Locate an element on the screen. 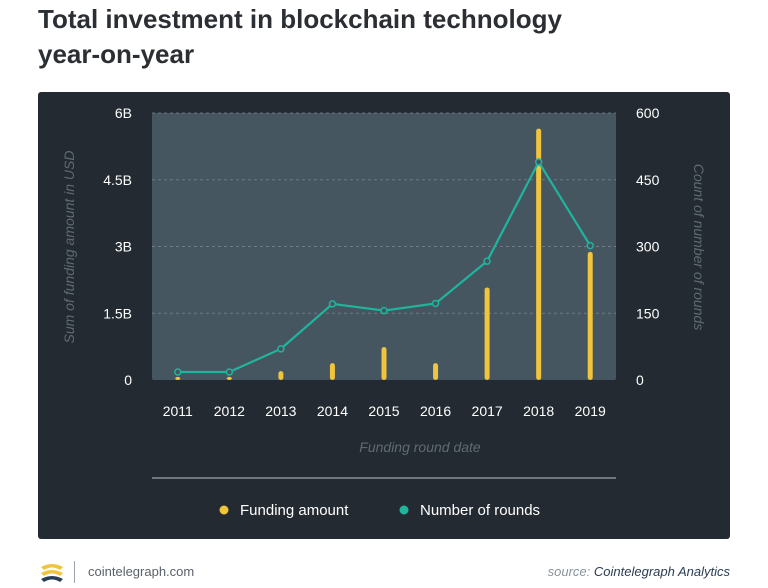 The image size is (768, 588). footer-domain: cointelegraph.com is located at coordinates (141, 571).